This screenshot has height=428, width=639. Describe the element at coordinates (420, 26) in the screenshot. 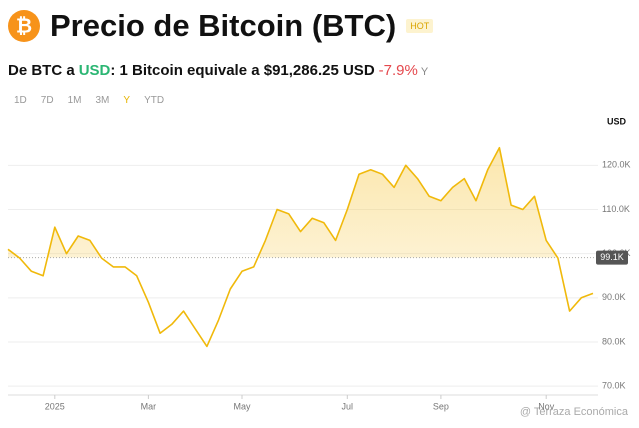

I see `badge: HOT` at that location.